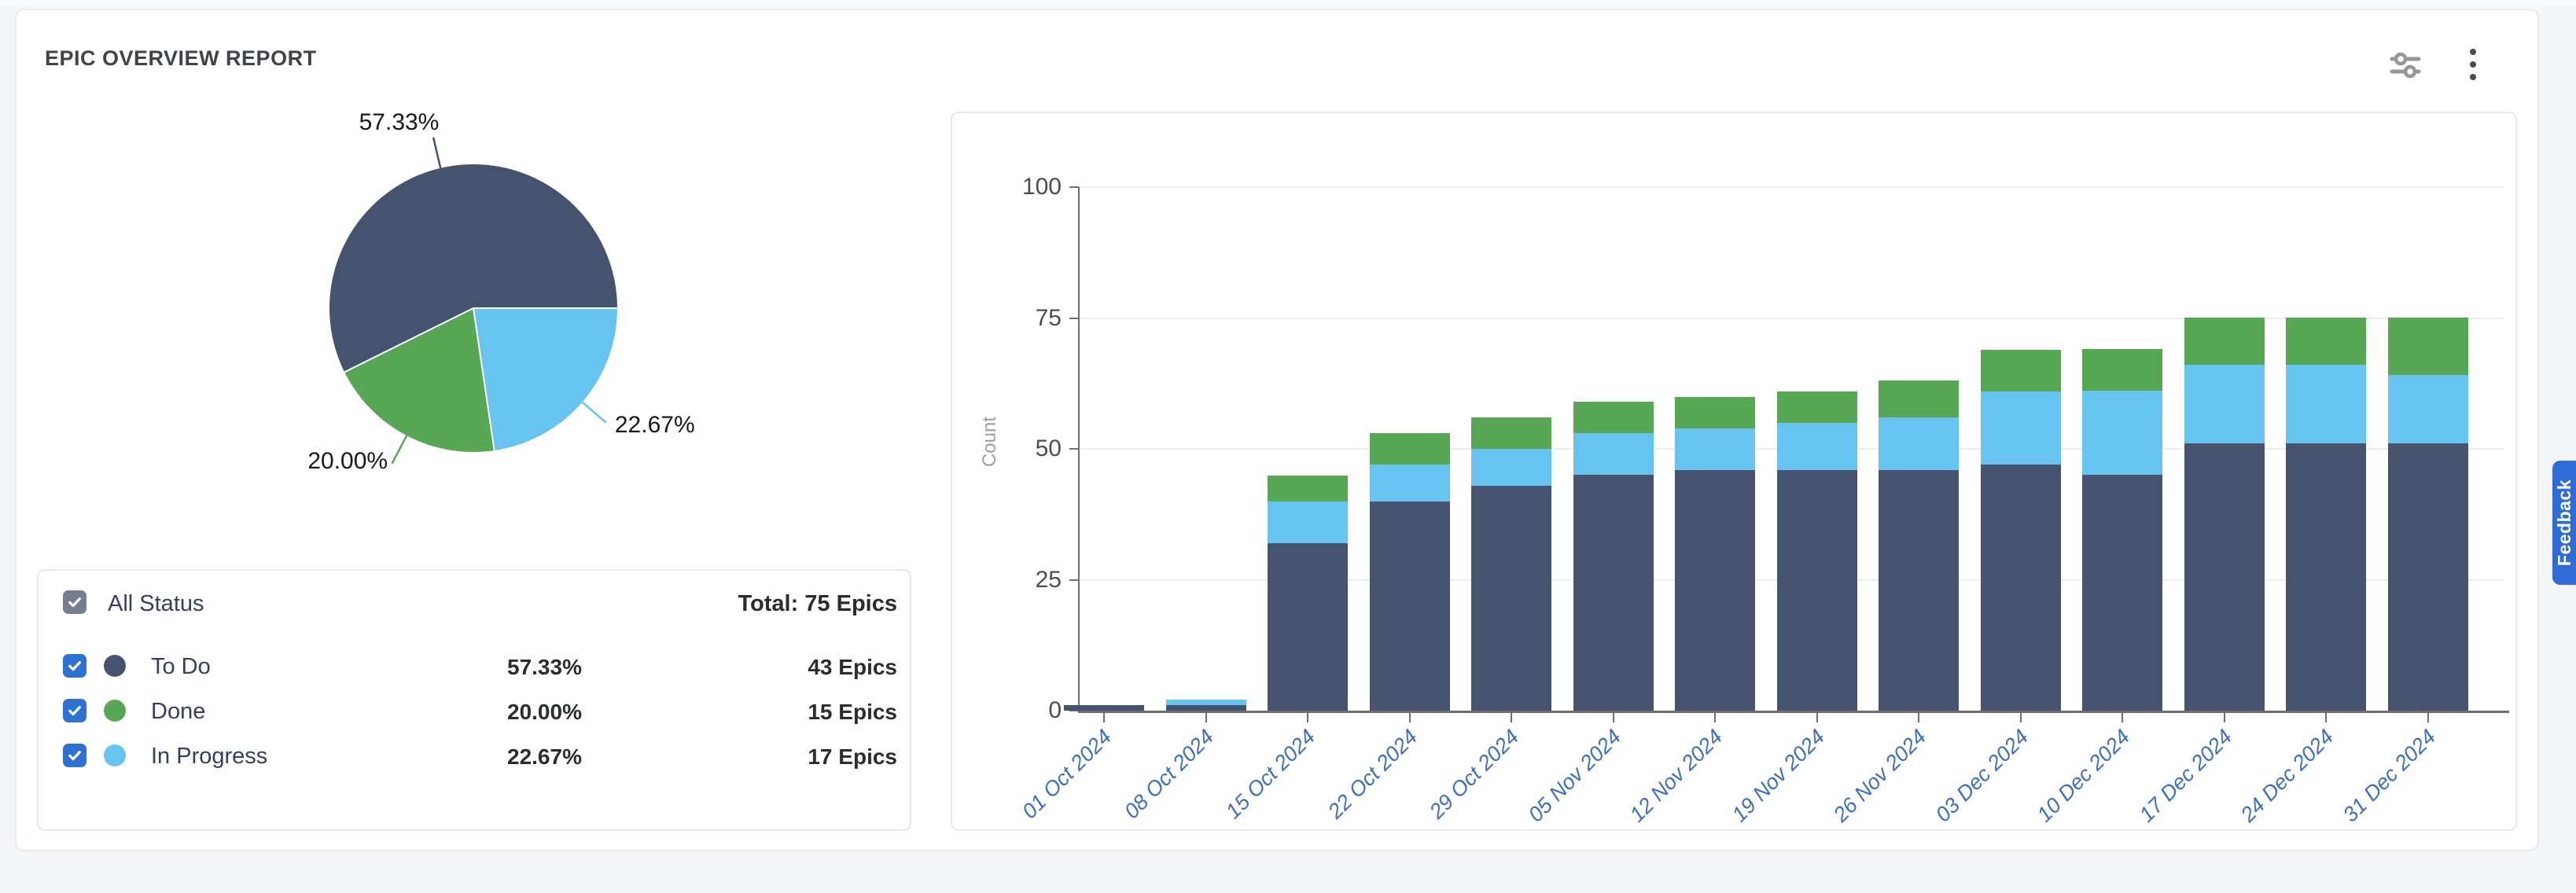  What do you see at coordinates (1048, 580) in the screenshot?
I see `y-axis-tick-label: 25` at bounding box center [1048, 580].